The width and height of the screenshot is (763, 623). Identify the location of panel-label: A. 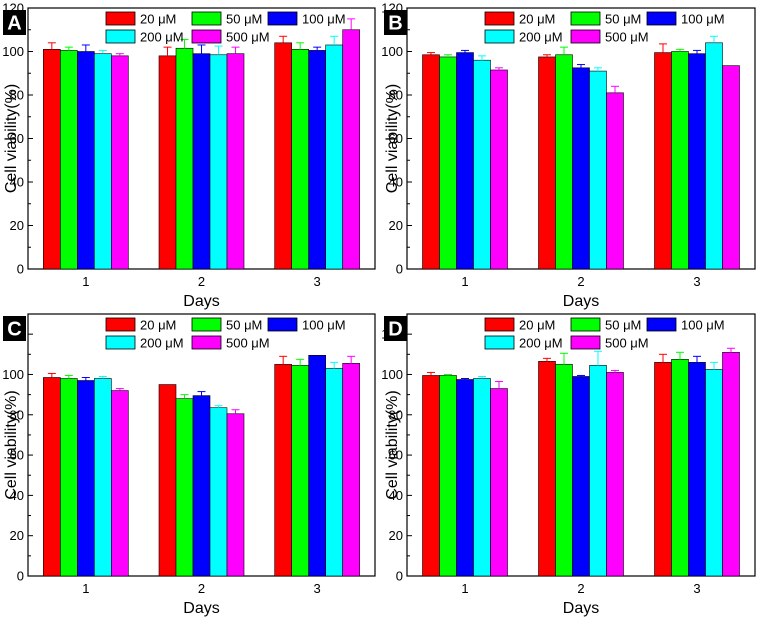
(14, 24).